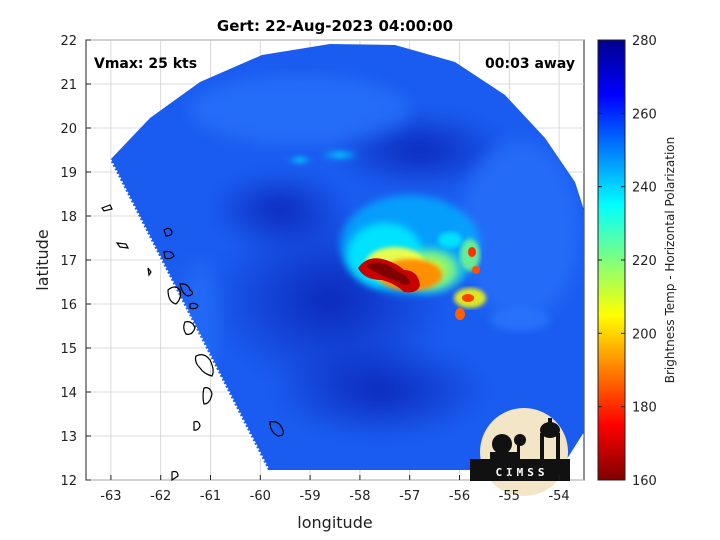 This screenshot has height=540, width=720. Describe the element at coordinates (644, 188) in the screenshot. I see `colorbar-tick-label: 240` at that location.